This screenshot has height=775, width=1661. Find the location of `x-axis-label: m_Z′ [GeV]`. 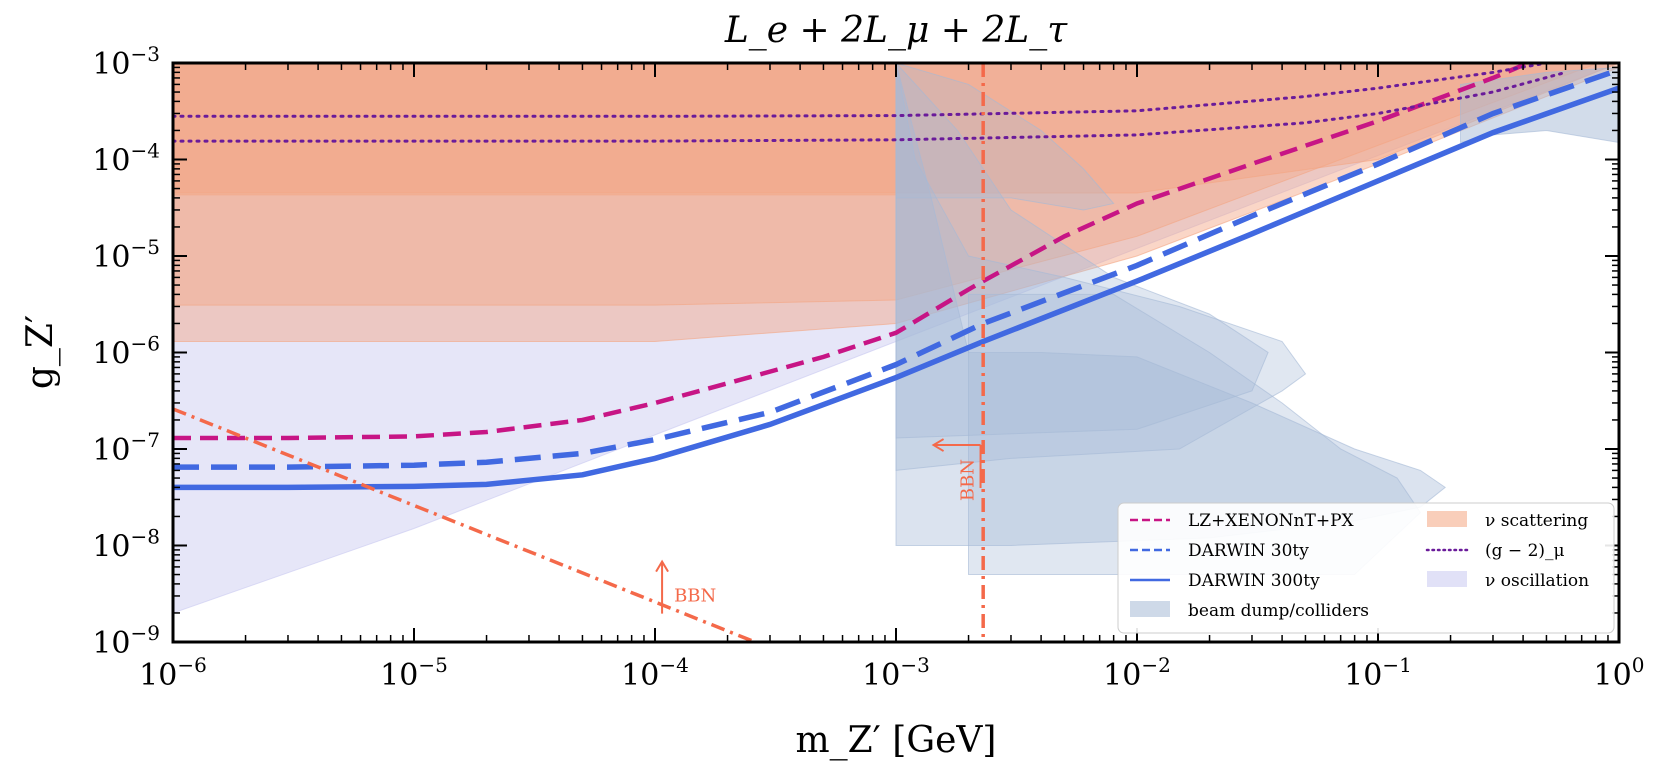

x-axis-label: m_Z′ [GeV] is located at coordinates (896, 740).